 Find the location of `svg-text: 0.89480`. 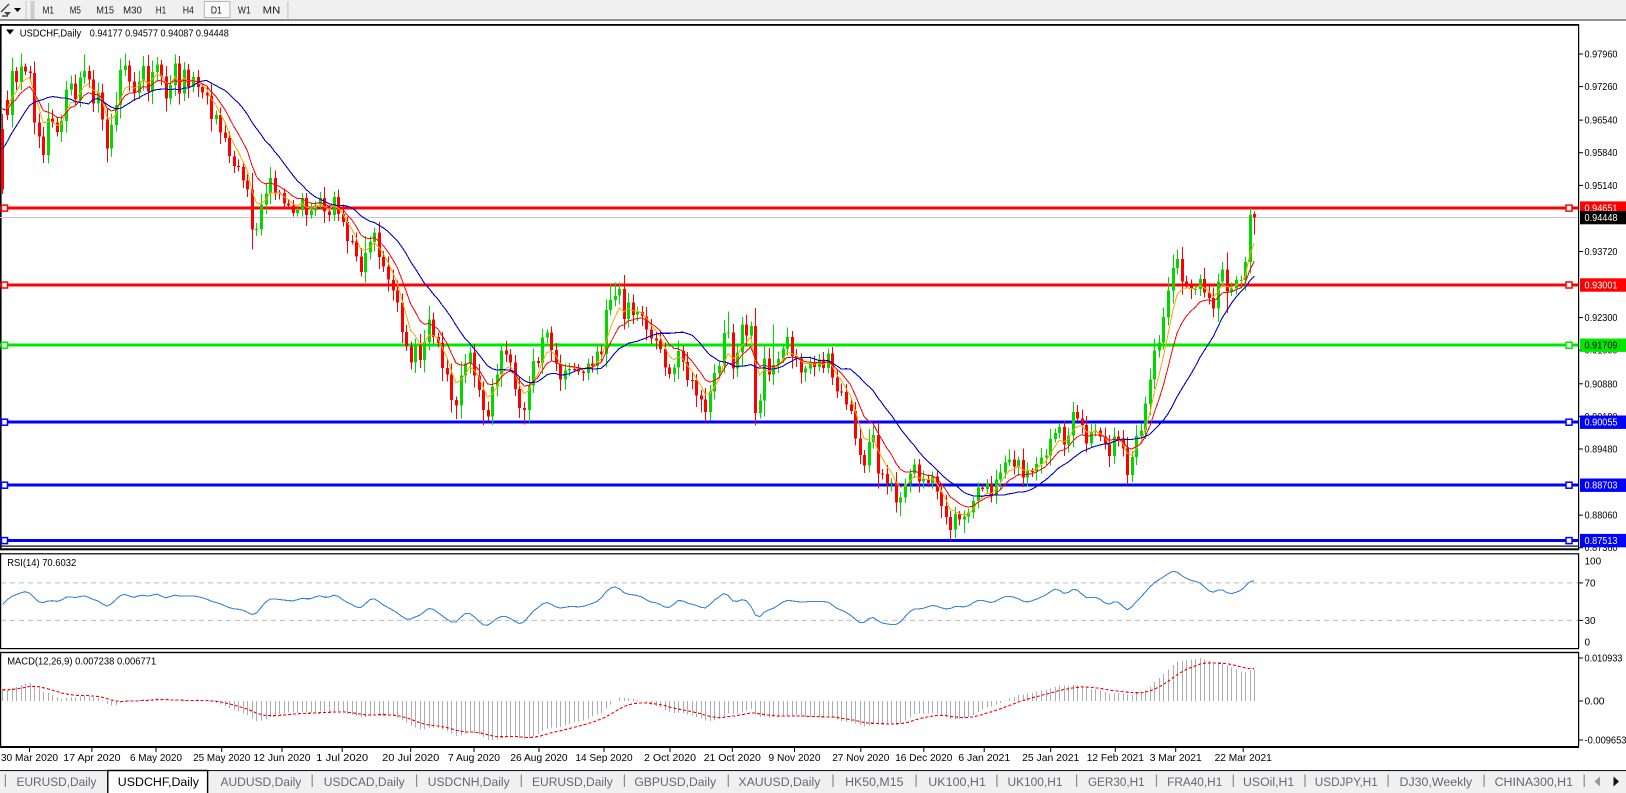

svg-text: 0.89480 is located at coordinates (1601, 449).